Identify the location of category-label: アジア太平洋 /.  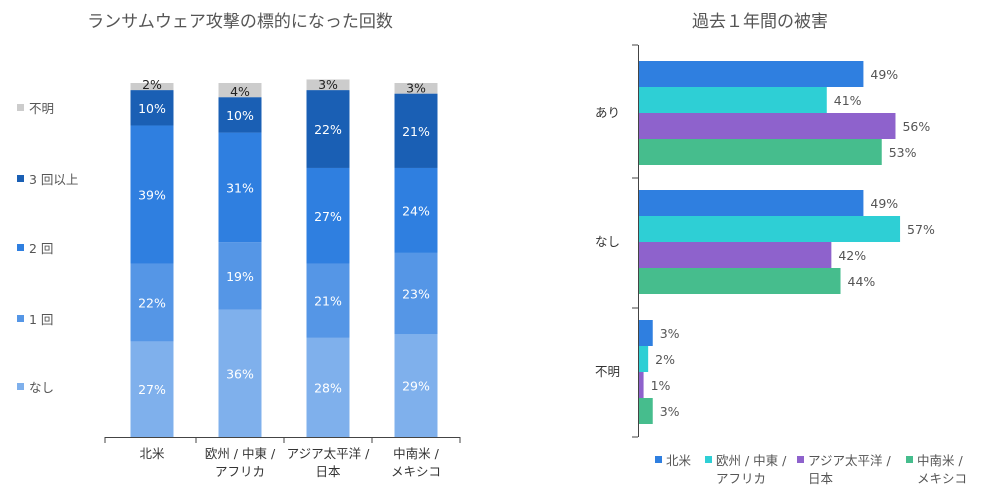
(328, 453).